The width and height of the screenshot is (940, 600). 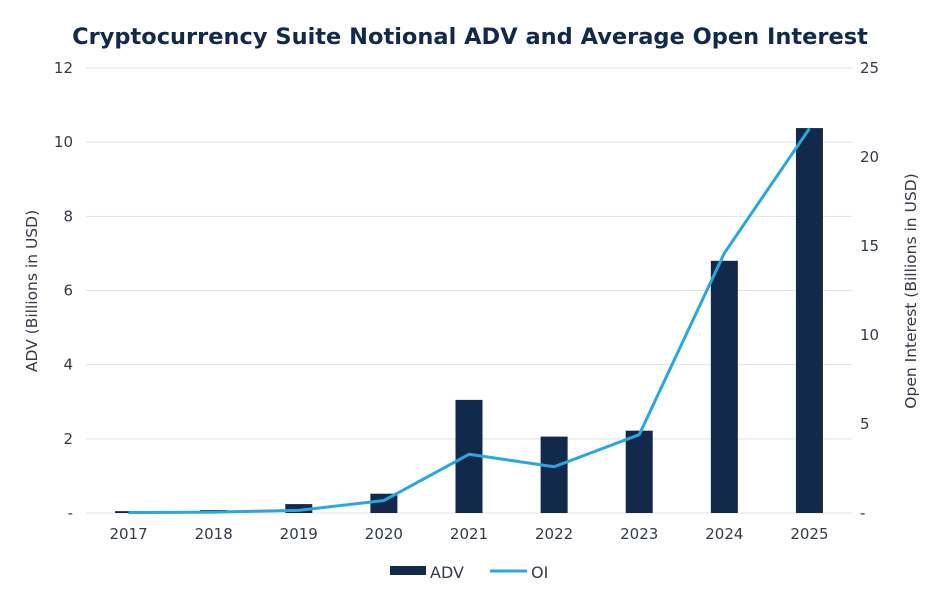 I want to click on x-tick-label: 2018, so click(x=214, y=534).